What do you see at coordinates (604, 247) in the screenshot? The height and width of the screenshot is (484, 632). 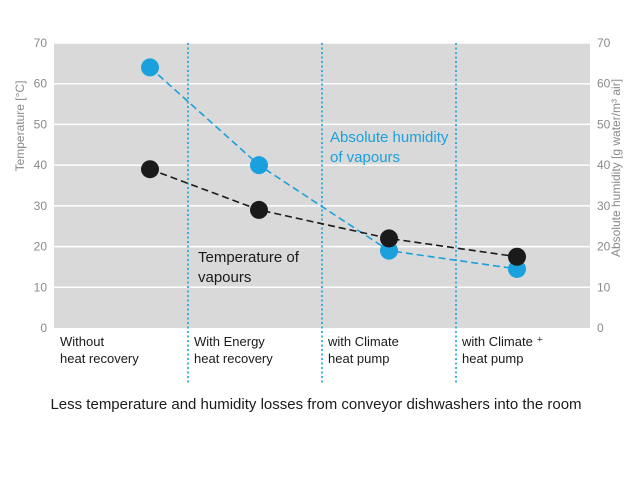 I see `y-tick-label-right: 20` at bounding box center [604, 247].